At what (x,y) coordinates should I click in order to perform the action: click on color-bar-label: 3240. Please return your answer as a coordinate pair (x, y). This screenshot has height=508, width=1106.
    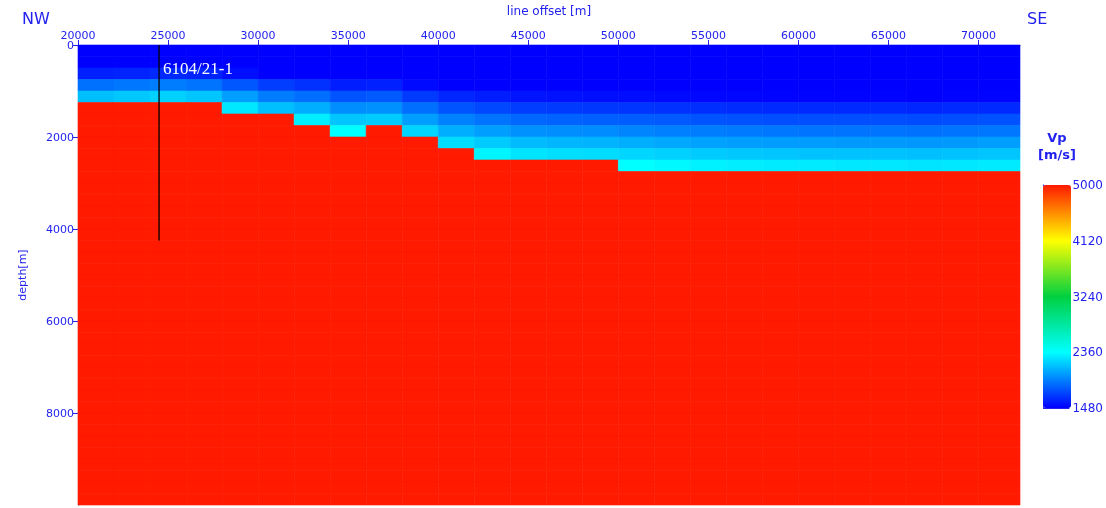
    Looking at the image, I should click on (1088, 296).